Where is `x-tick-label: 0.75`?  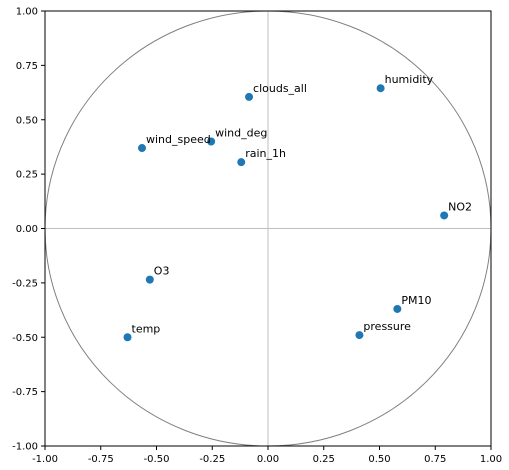 x-tick-label: 0.75 is located at coordinates (435, 459).